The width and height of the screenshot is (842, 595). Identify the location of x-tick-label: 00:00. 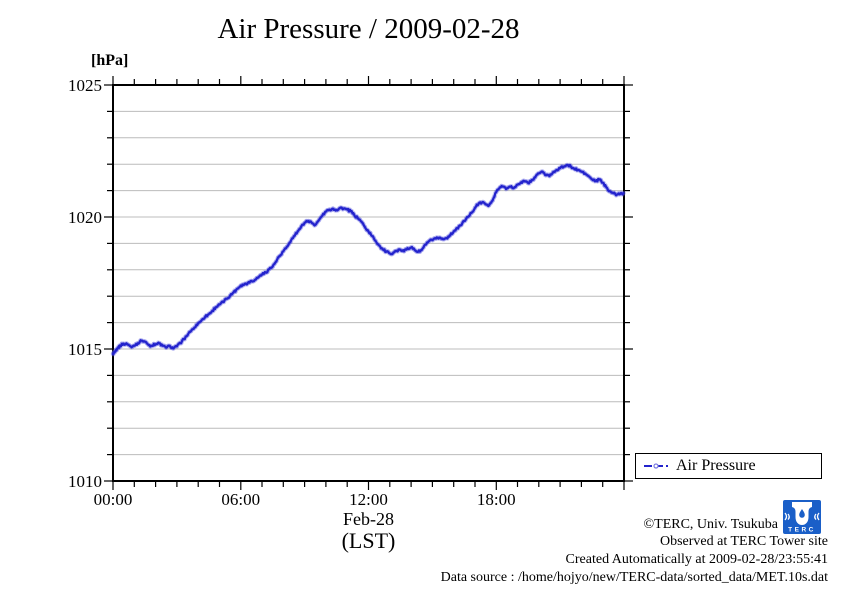
(113, 499).